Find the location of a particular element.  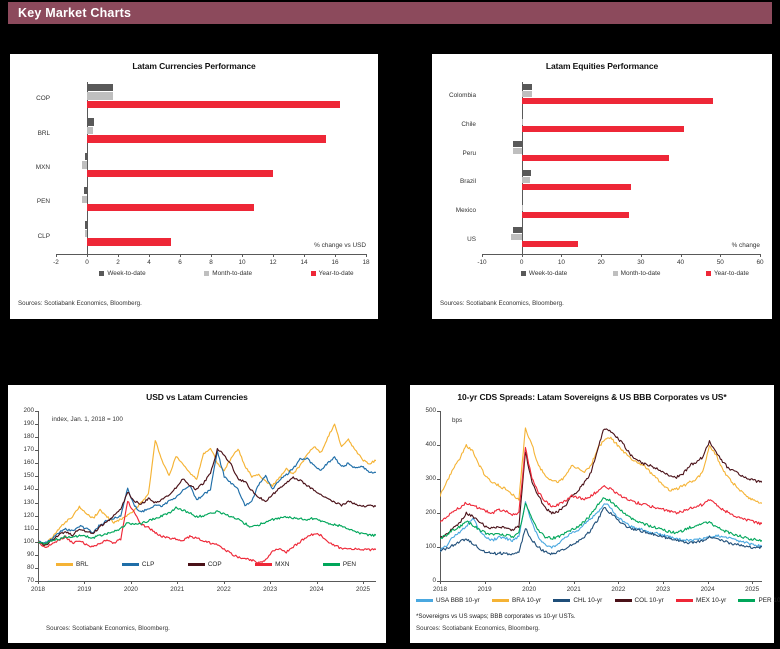

bar-year-to-date-clp is located at coordinates (129, 242).